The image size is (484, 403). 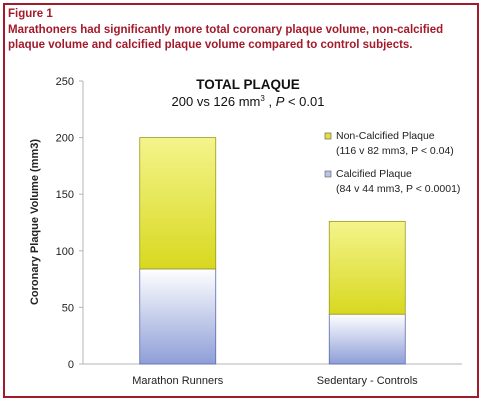 I want to click on y-tick-label: 200, so click(x=65, y=139).